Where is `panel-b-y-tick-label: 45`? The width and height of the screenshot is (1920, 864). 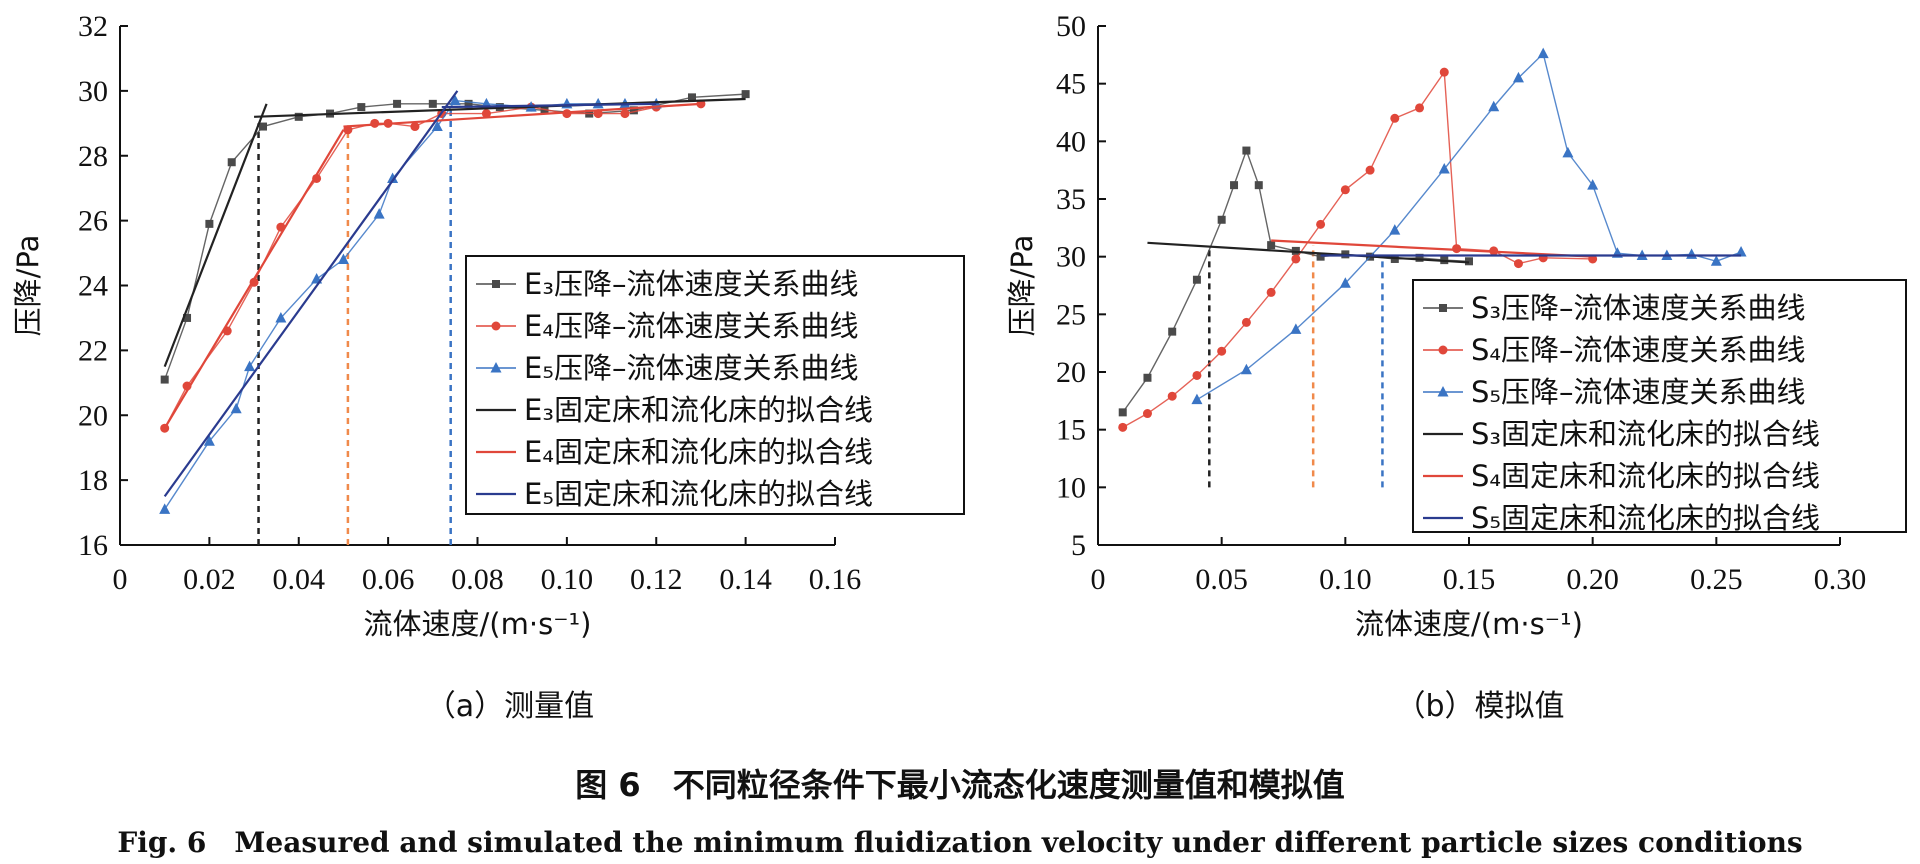 panel-b-y-tick-label: 45 is located at coordinates (1071, 84).